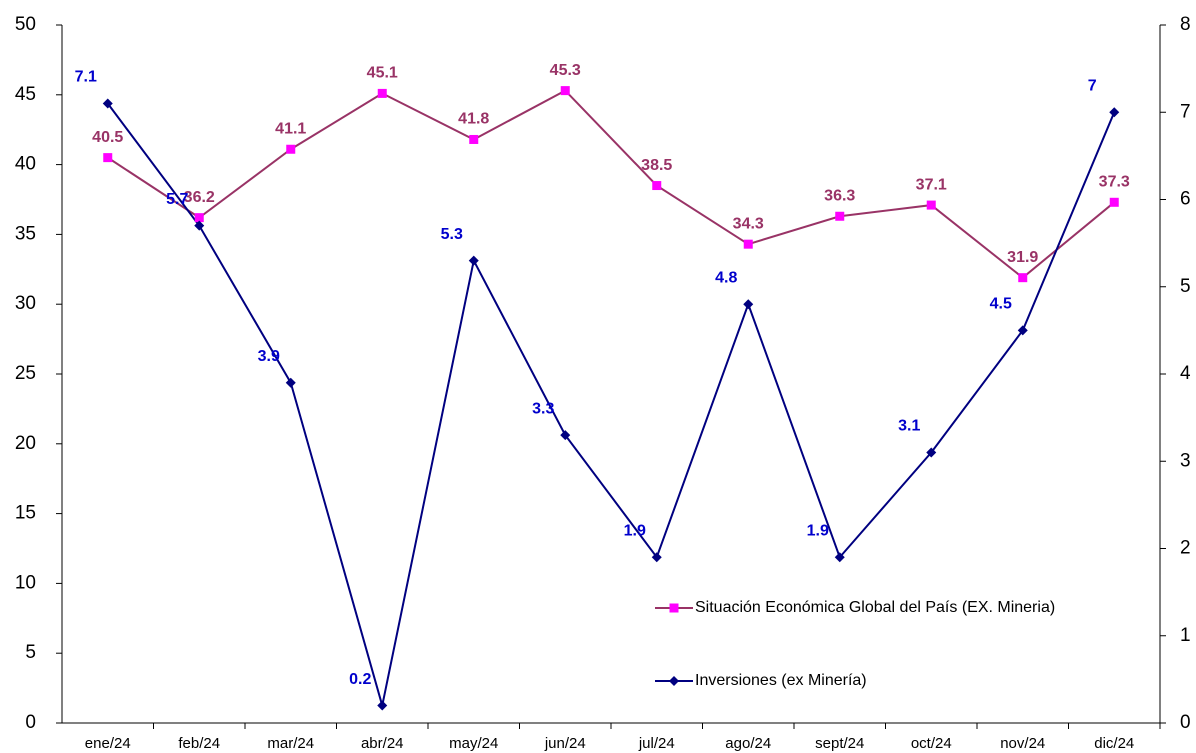 The image size is (1196, 753). I want to click on y-tick-label: 5, so click(30, 652).